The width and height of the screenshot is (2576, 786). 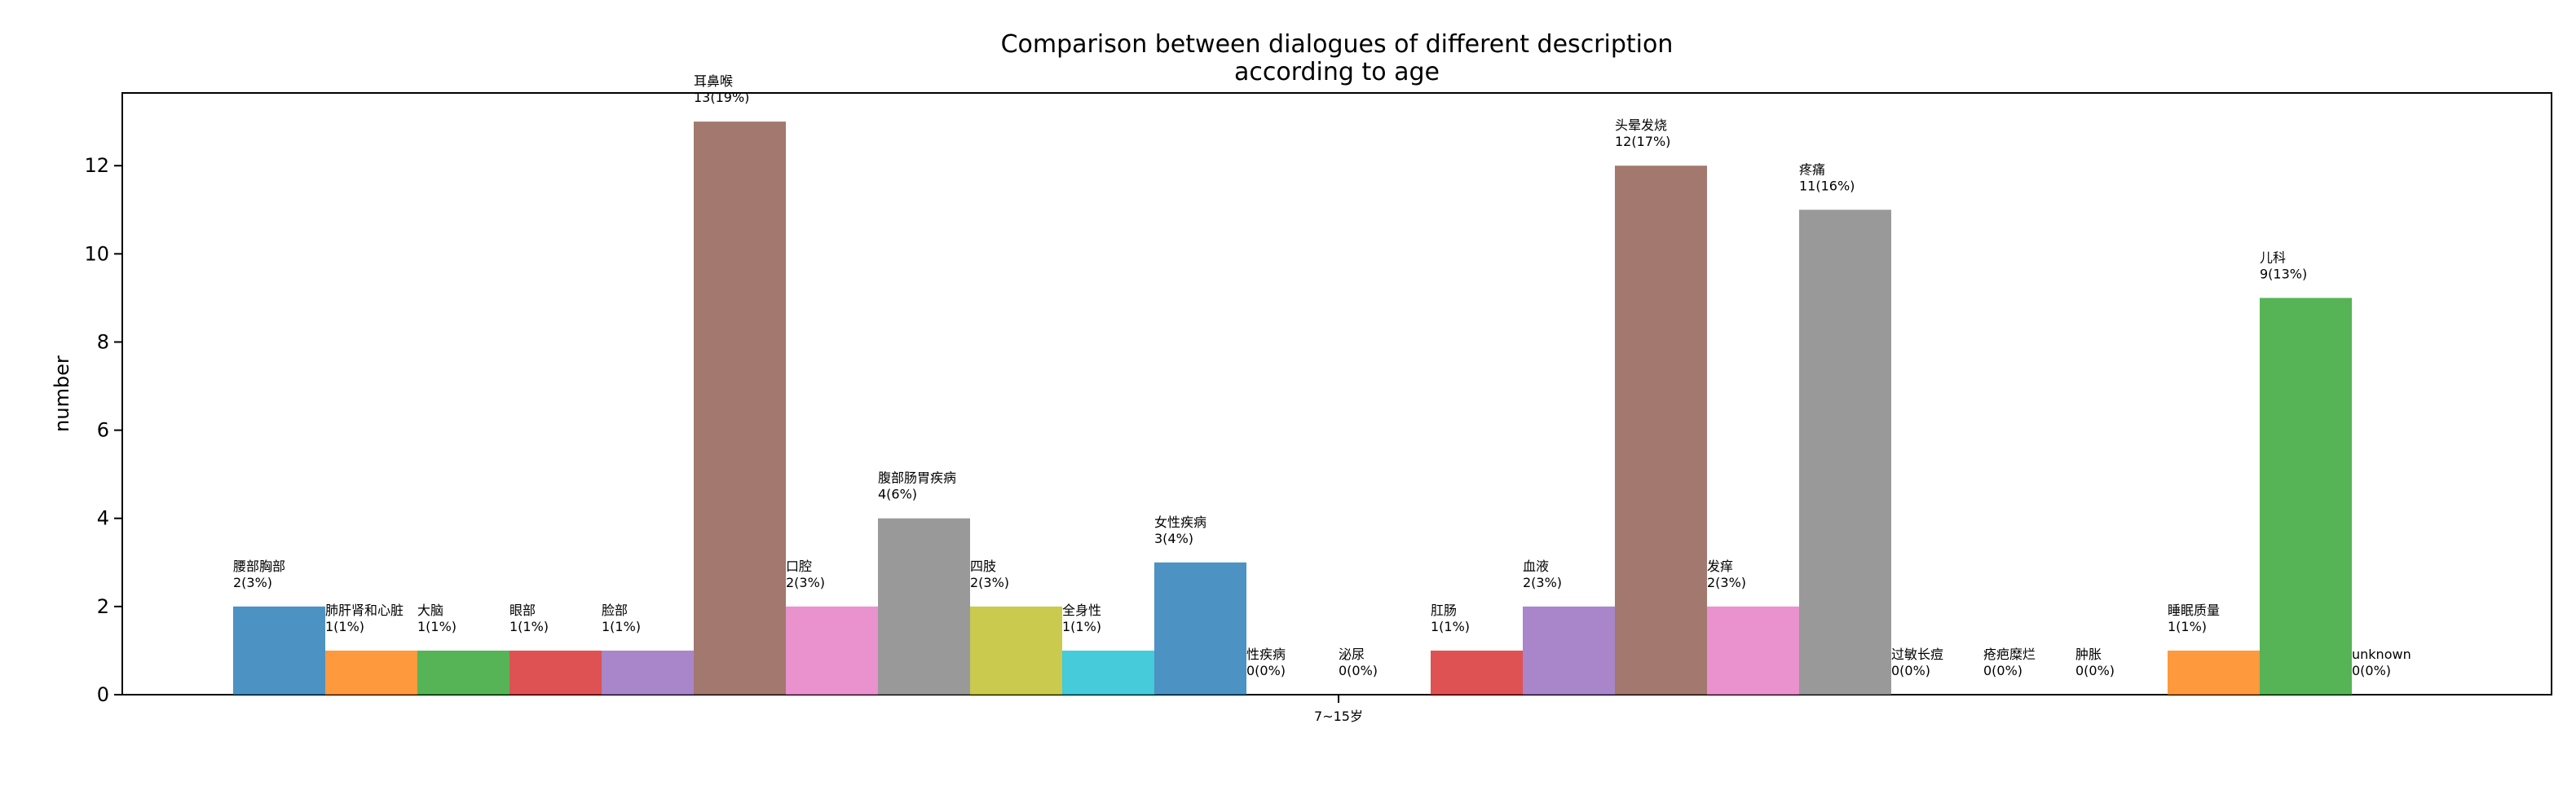 What do you see at coordinates (1642, 141) in the screenshot?
I see `bar-value-label: 12(17%)` at bounding box center [1642, 141].